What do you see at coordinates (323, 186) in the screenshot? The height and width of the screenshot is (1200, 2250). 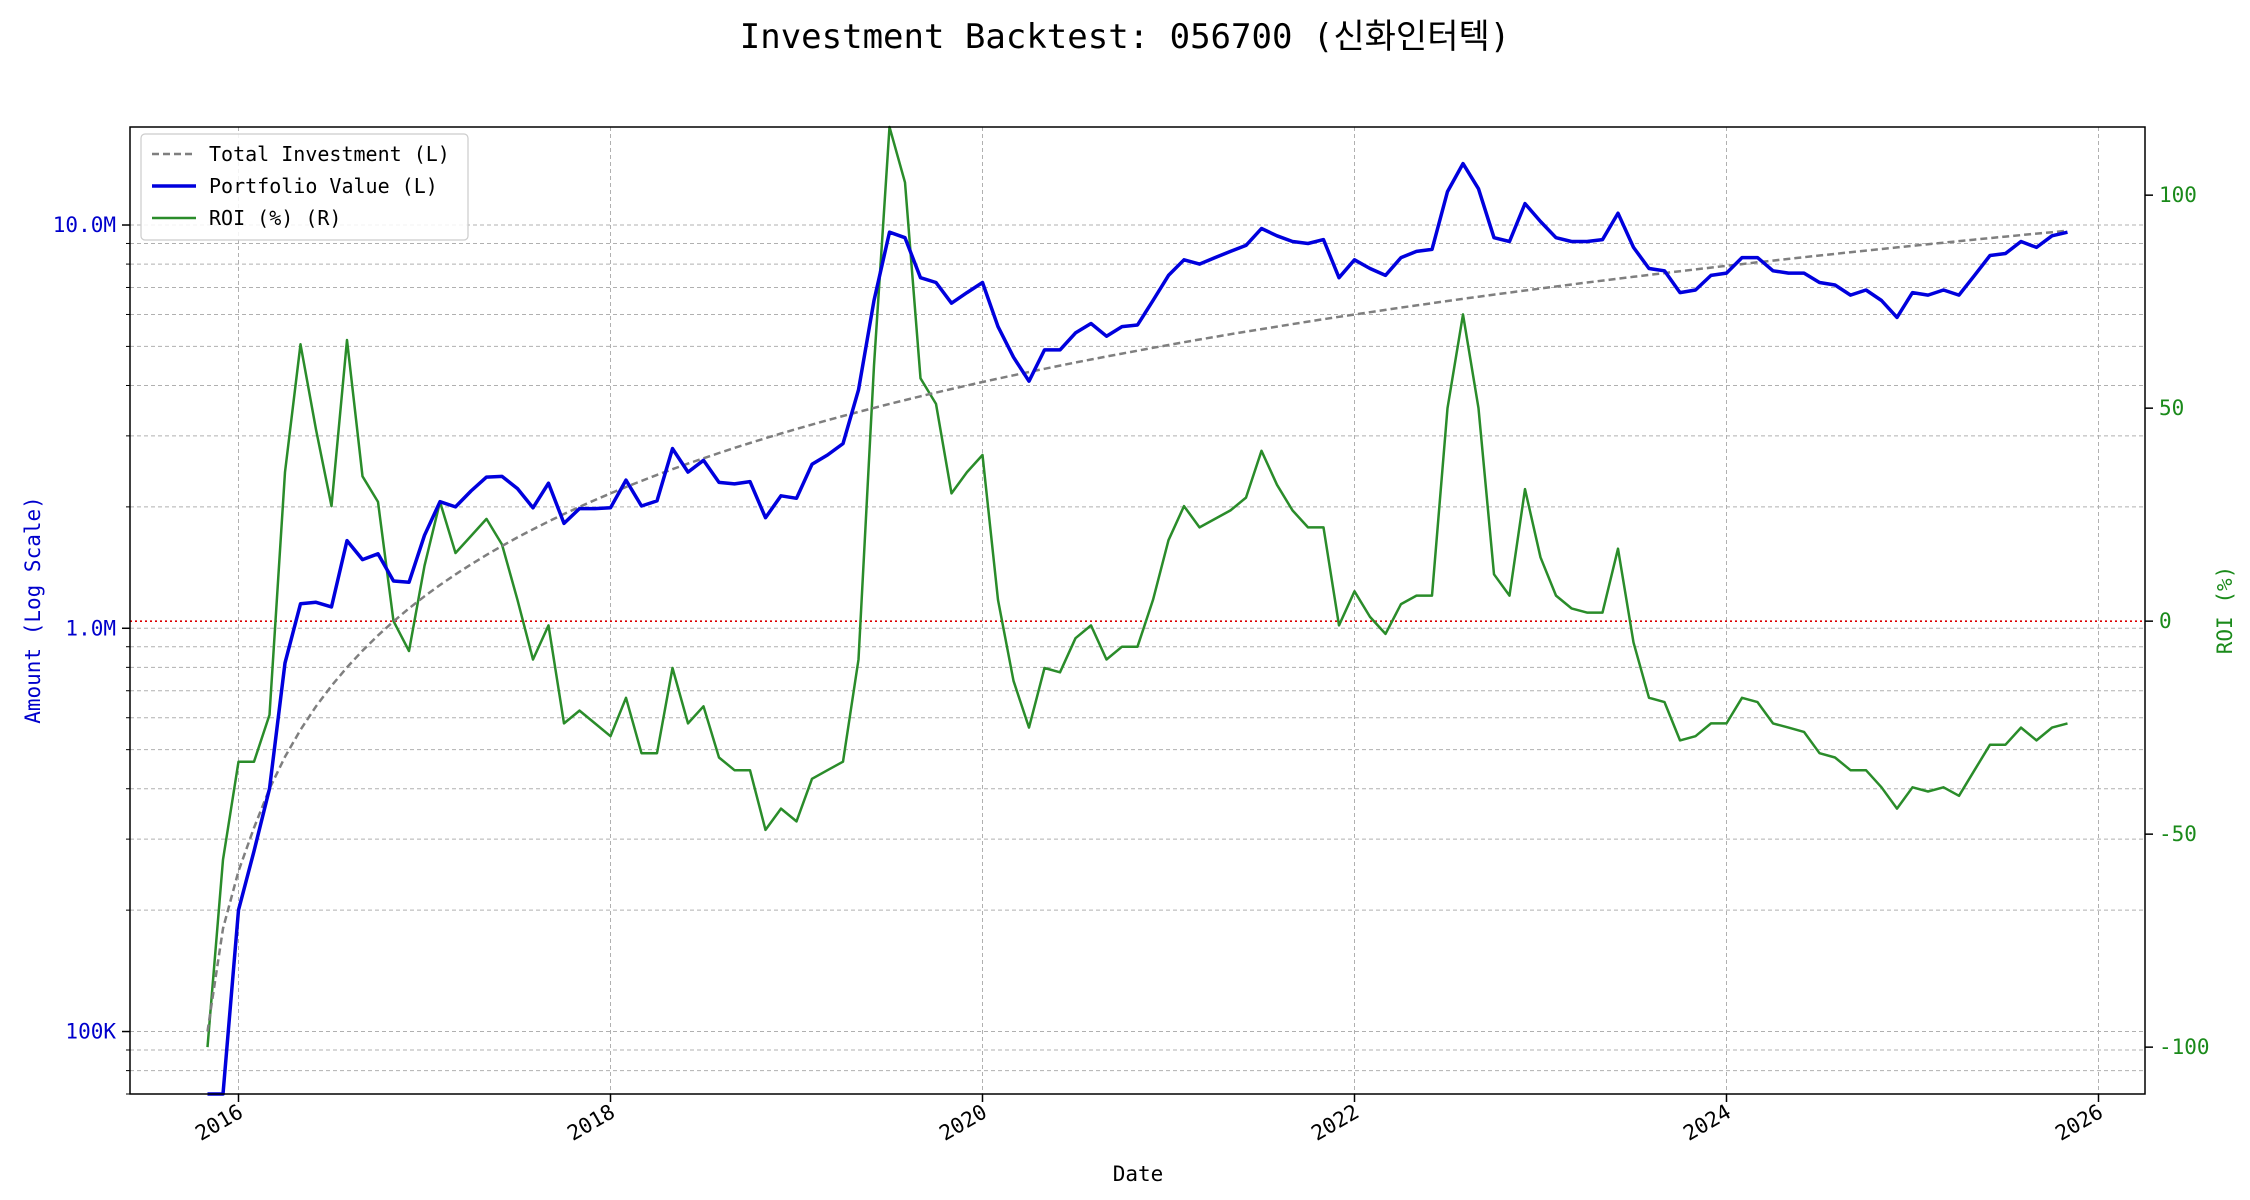 I see `legend-label-portfolio-value: Portfolio Value (L)` at bounding box center [323, 186].